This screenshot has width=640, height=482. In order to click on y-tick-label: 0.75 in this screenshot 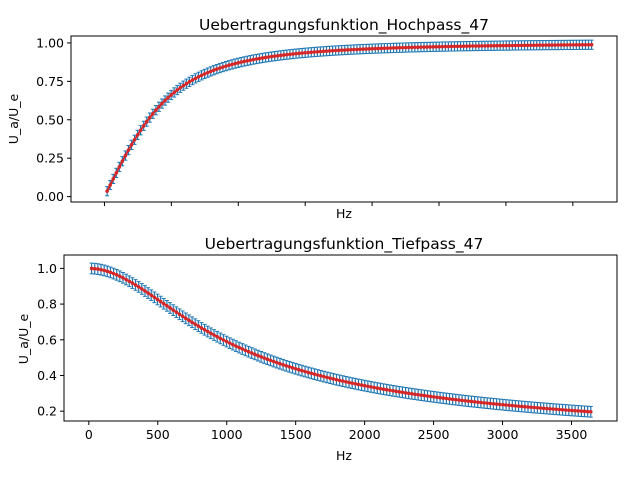, I will do `click(50, 81)`.